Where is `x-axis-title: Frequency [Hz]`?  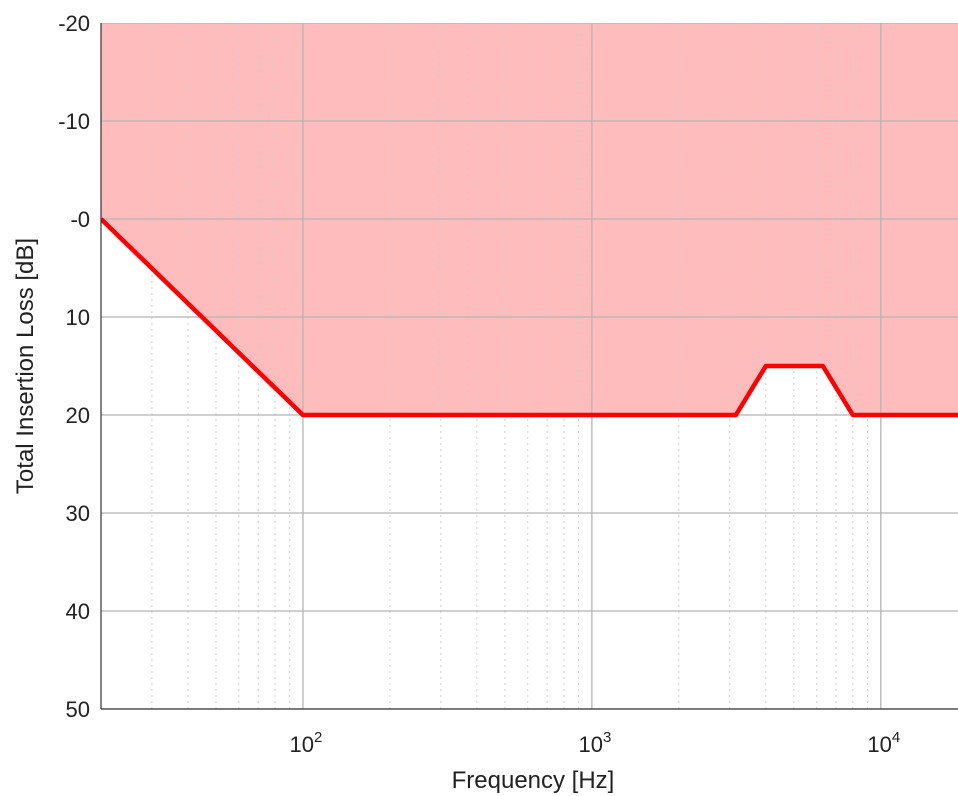
x-axis-title: Frequency [Hz] is located at coordinates (533, 780).